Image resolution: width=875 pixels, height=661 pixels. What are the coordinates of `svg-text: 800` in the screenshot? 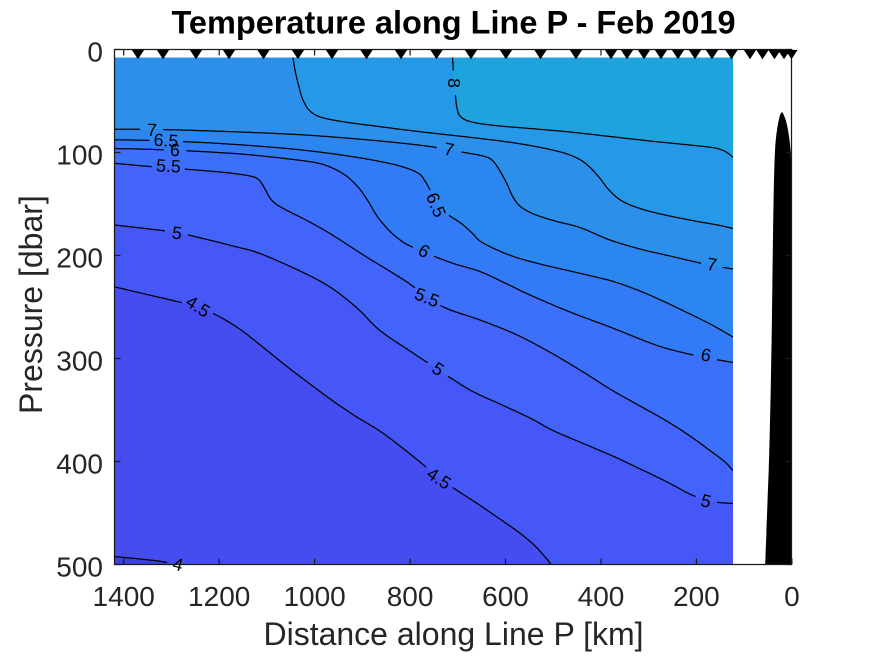 It's located at (410, 596).